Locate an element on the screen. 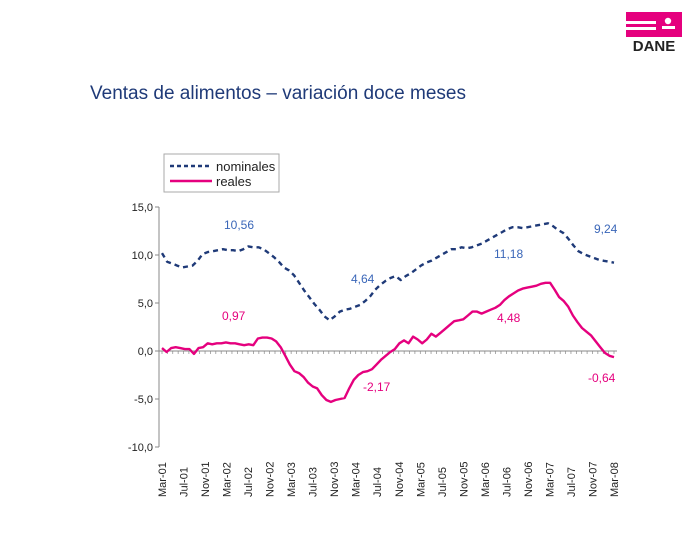  data-label: 4,48 is located at coordinates (509, 318).